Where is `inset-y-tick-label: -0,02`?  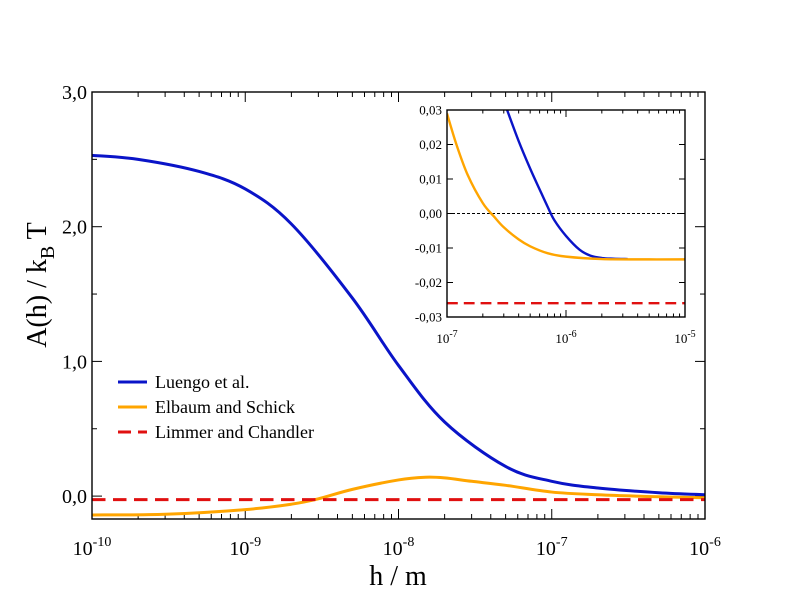 inset-y-tick-label: -0,02 is located at coordinates (428, 282).